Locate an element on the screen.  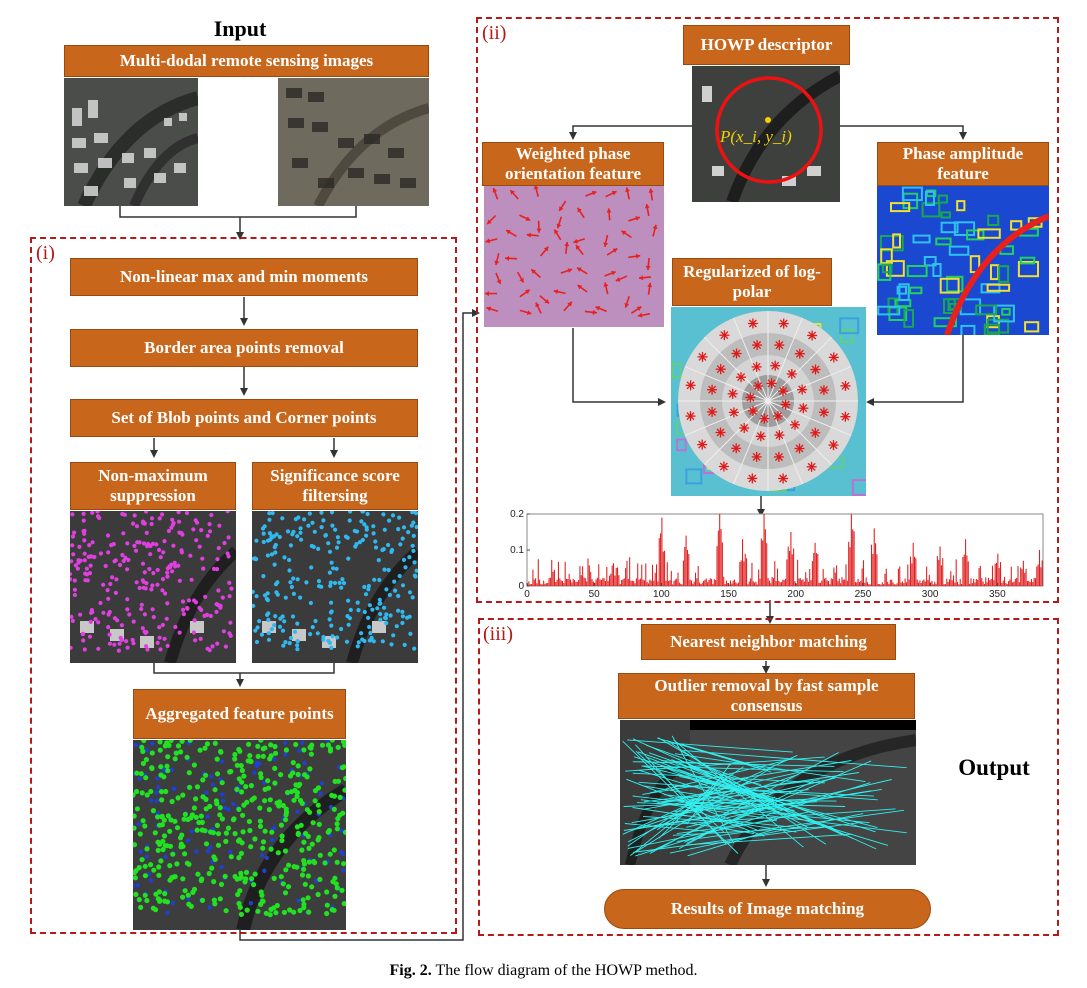
keypoint-label: P(x_i, y_i) is located at coordinates (755, 136).